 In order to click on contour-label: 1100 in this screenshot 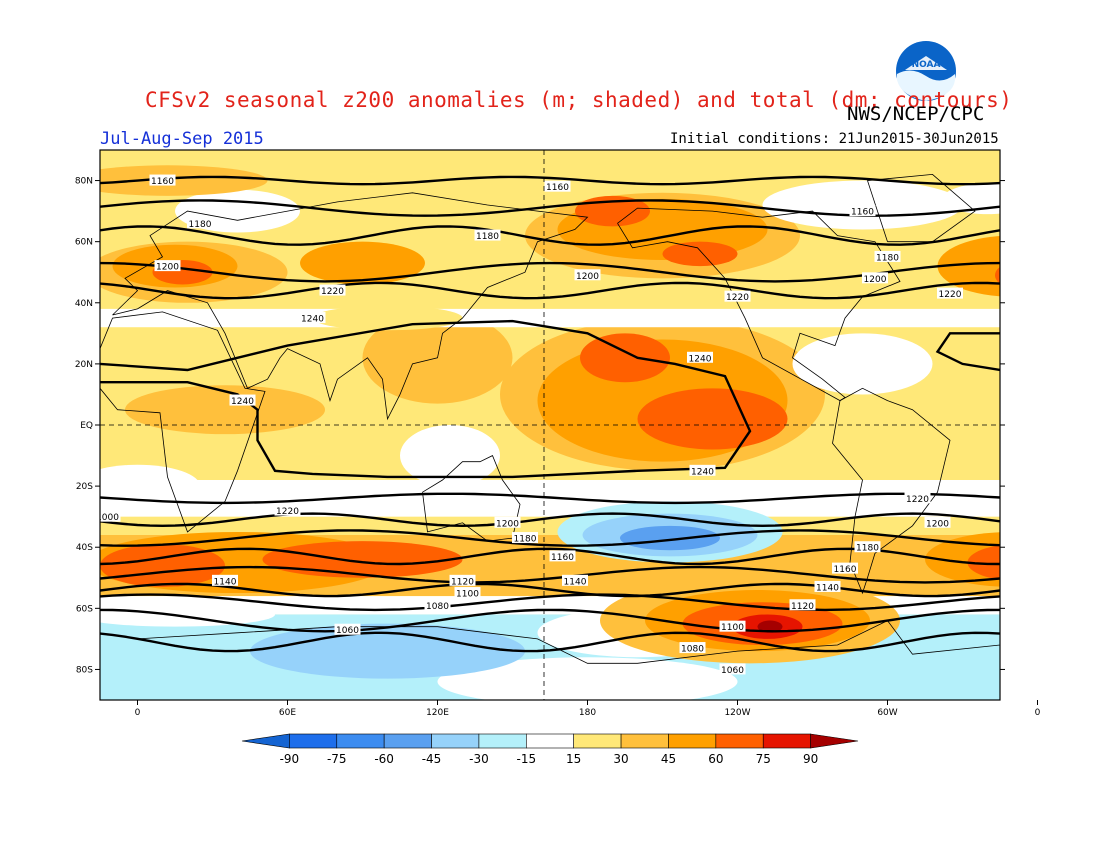, I will do `click(732, 626)`.